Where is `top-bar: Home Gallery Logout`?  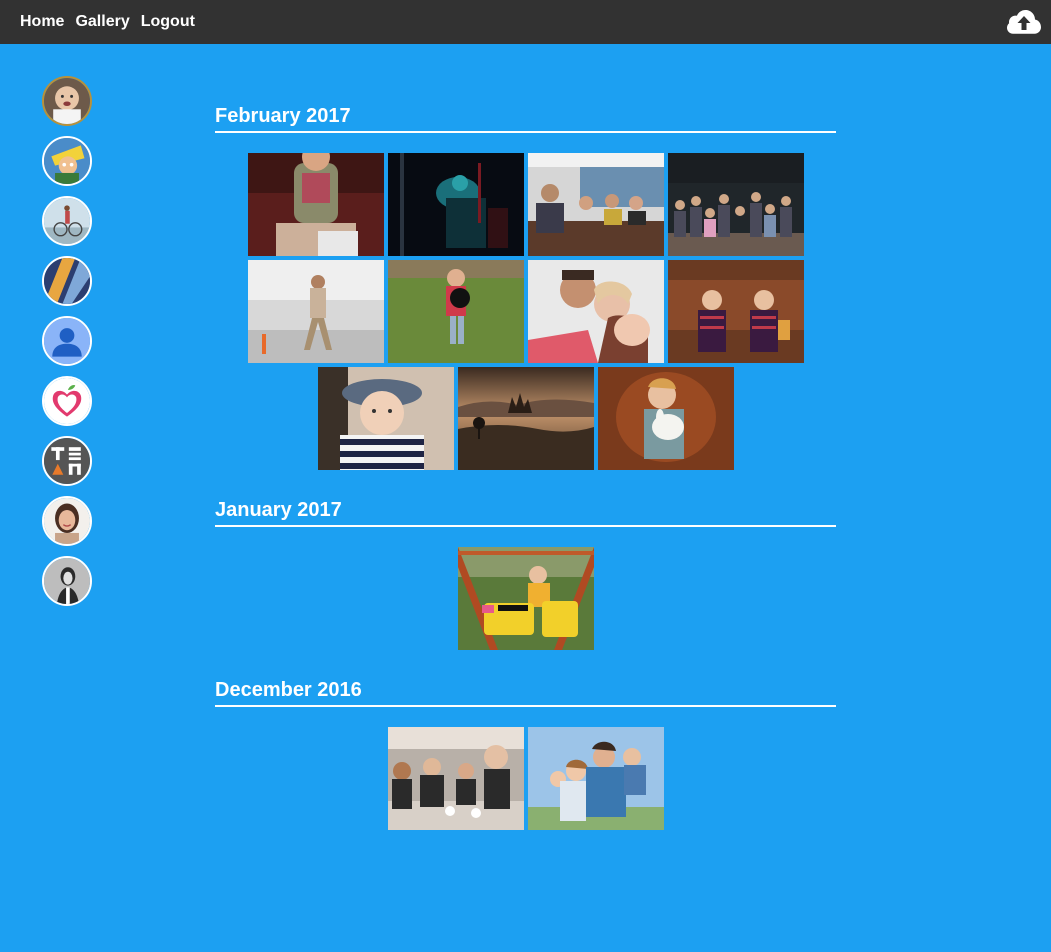 top-bar: Home Gallery Logout is located at coordinates (525, 22).